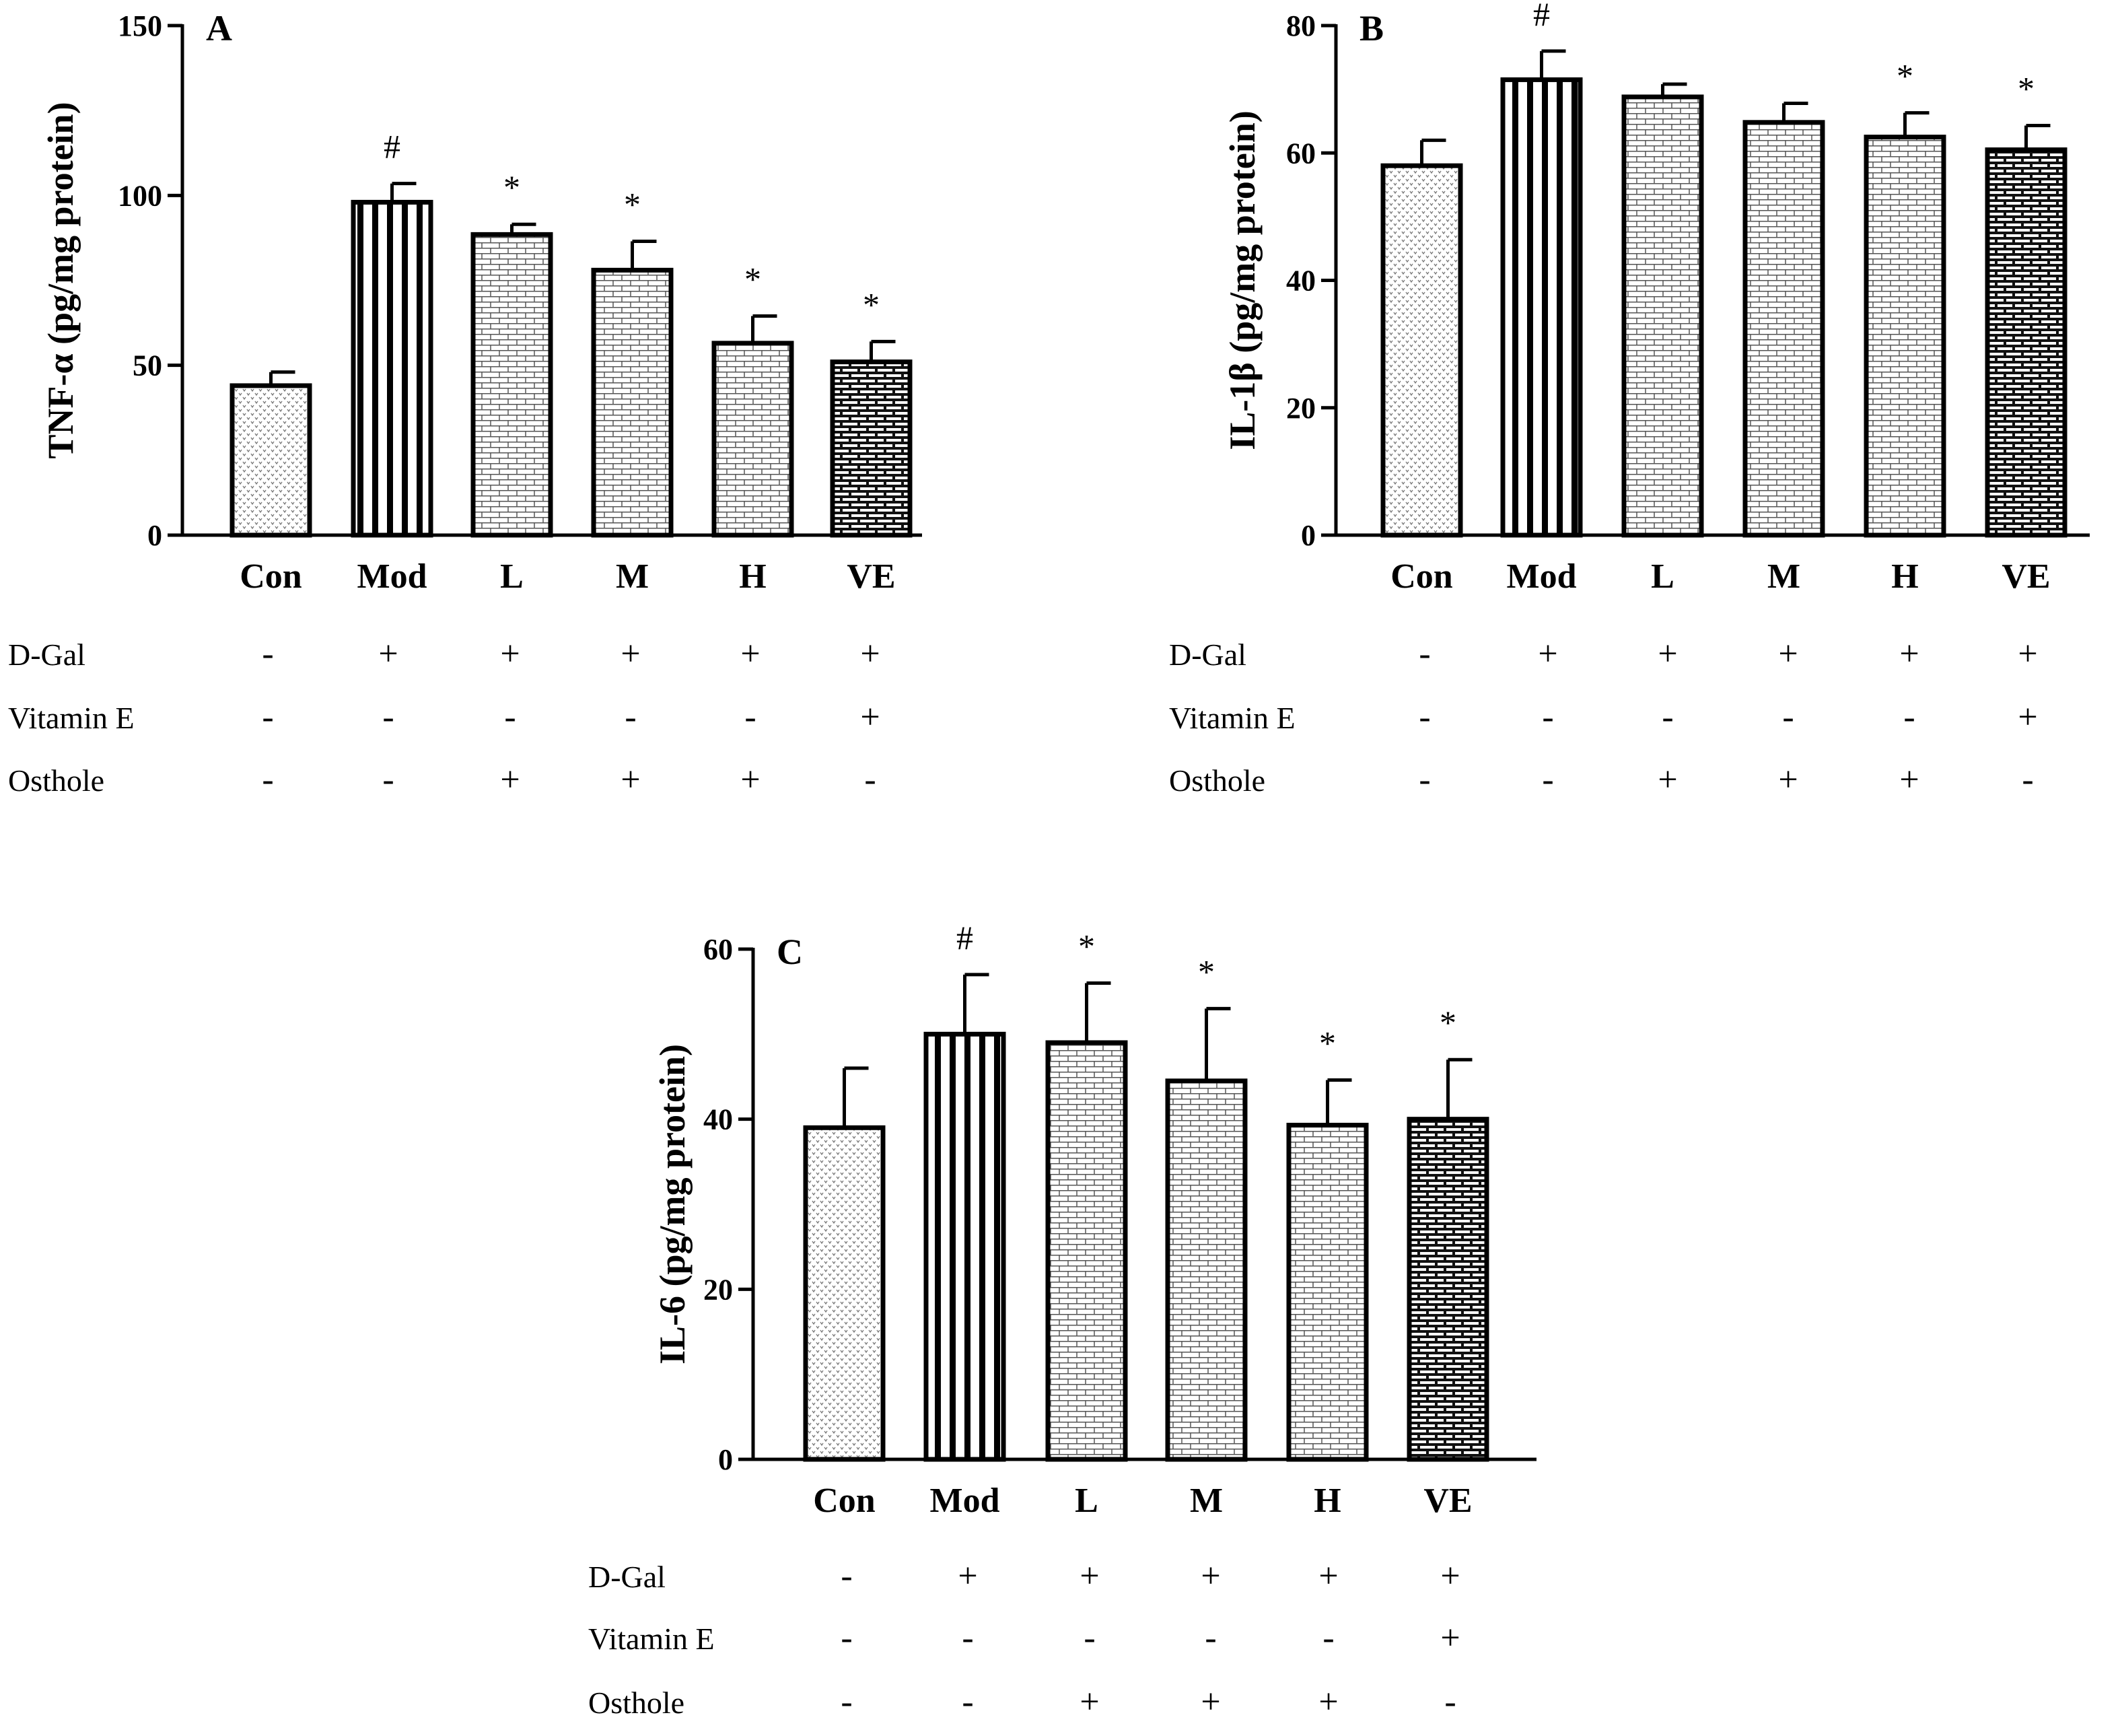  Describe the element at coordinates (1301, 408) in the screenshot. I see `y-tick-label: 20` at that location.